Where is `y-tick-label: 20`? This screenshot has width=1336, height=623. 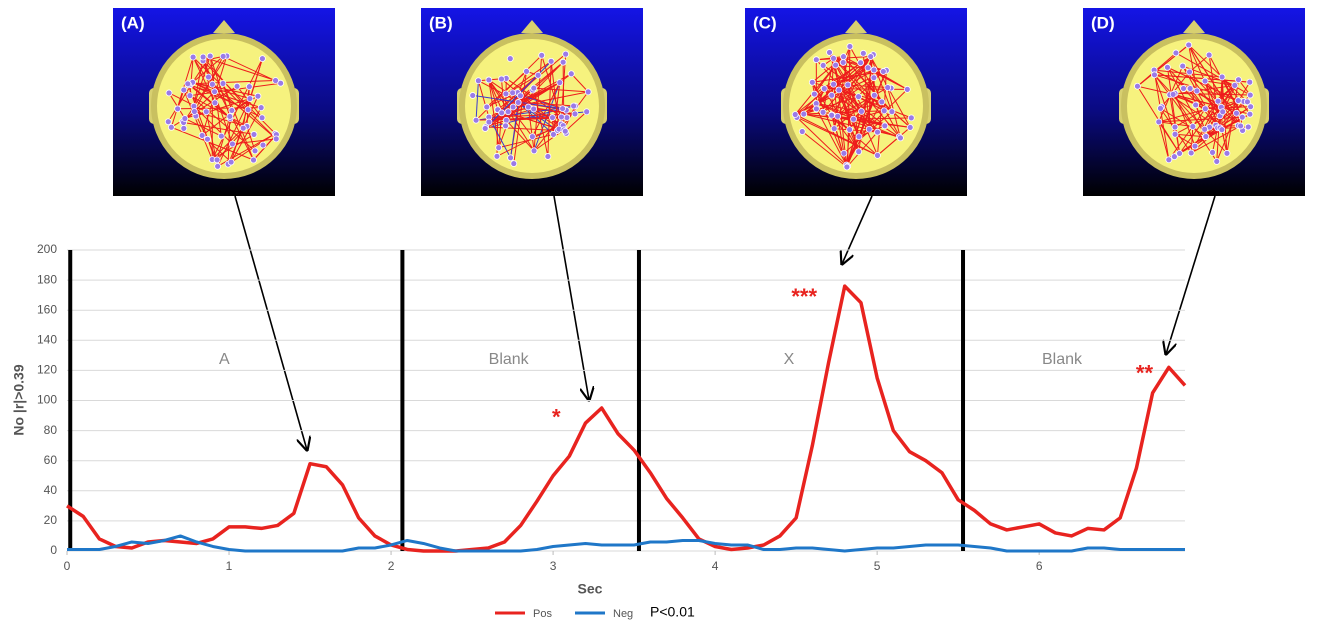 y-tick-label: 20 is located at coordinates (51, 520).